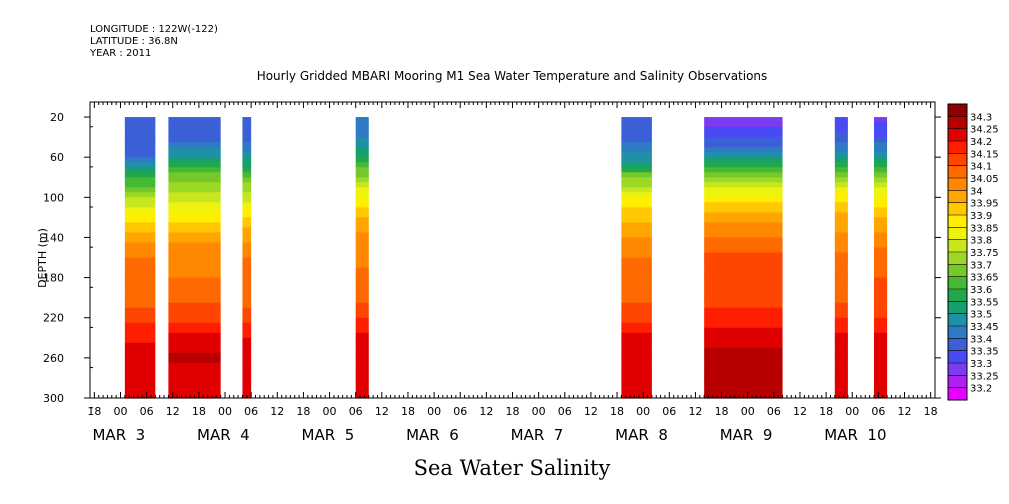 Image resolution: width=1009 pixels, height=504 pixels. What do you see at coordinates (53, 318) in the screenshot?
I see `y-tick-label: 220` at bounding box center [53, 318].